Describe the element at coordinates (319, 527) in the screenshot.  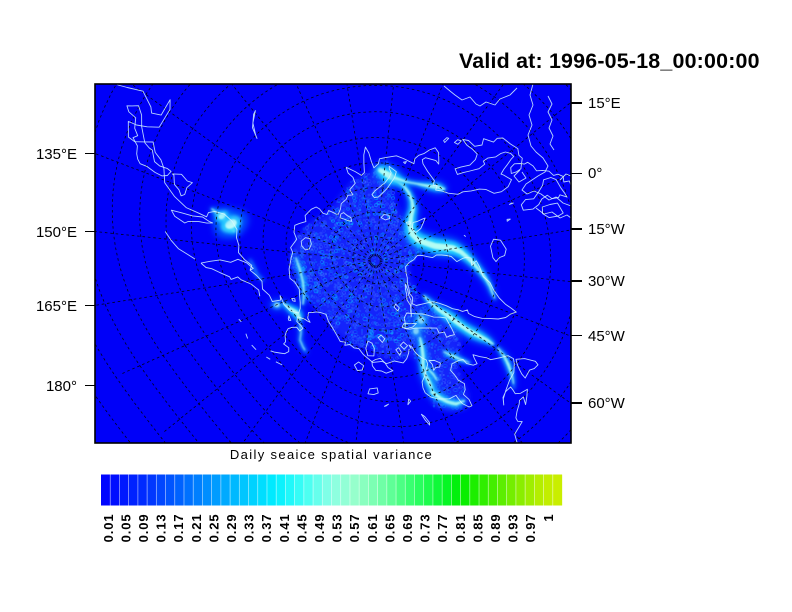
I see `svg-text: 0.49` at that location.